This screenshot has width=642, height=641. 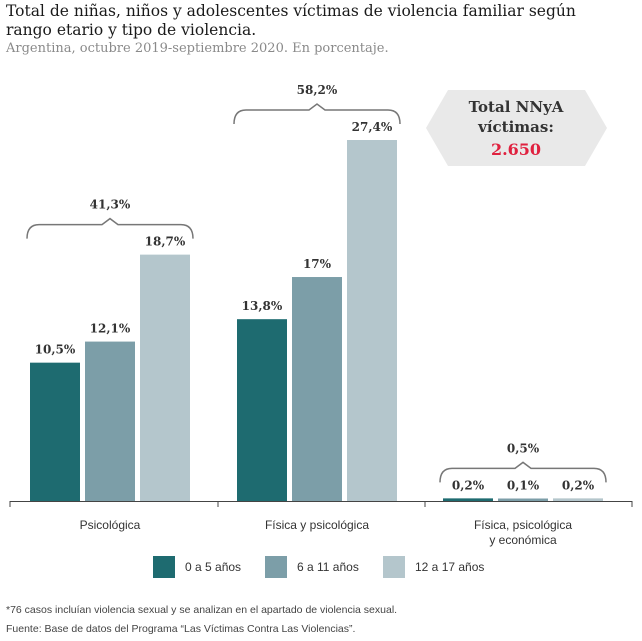 What do you see at coordinates (516, 149) in the screenshot?
I see `callout-value: 2.650` at bounding box center [516, 149].